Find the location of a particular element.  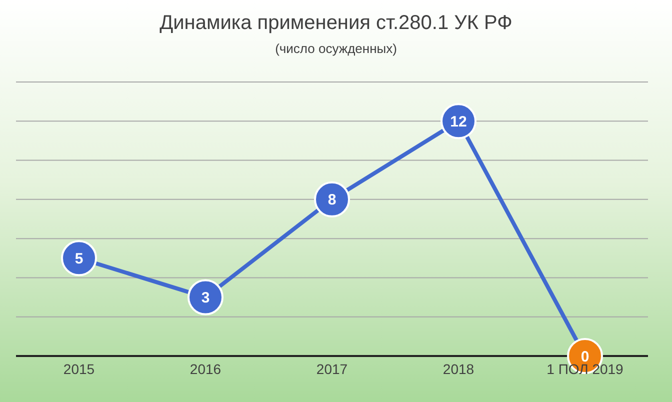

data-label: 3 is located at coordinates (205, 298).